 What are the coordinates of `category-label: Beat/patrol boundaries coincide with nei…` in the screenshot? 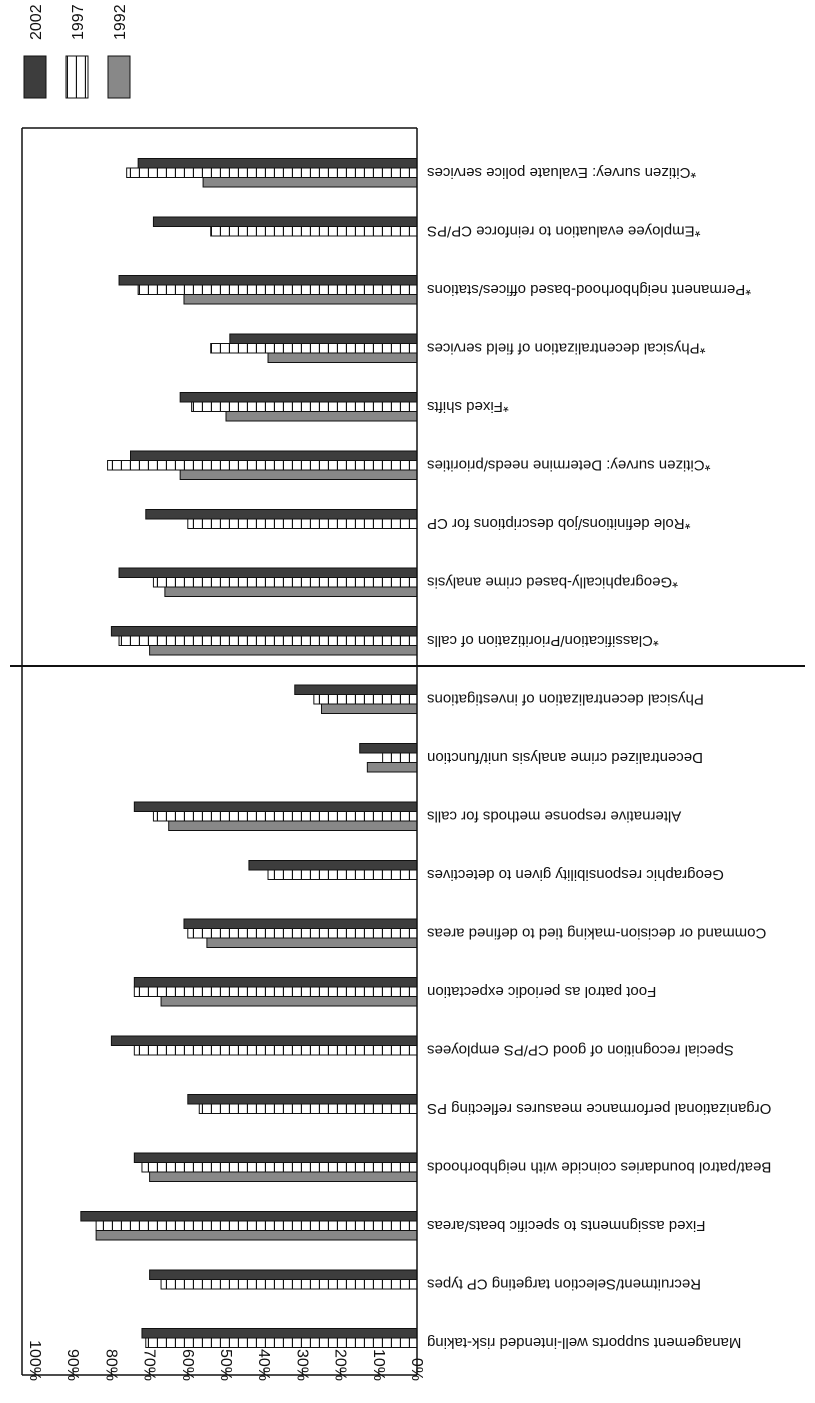 It's located at (599, 1166).